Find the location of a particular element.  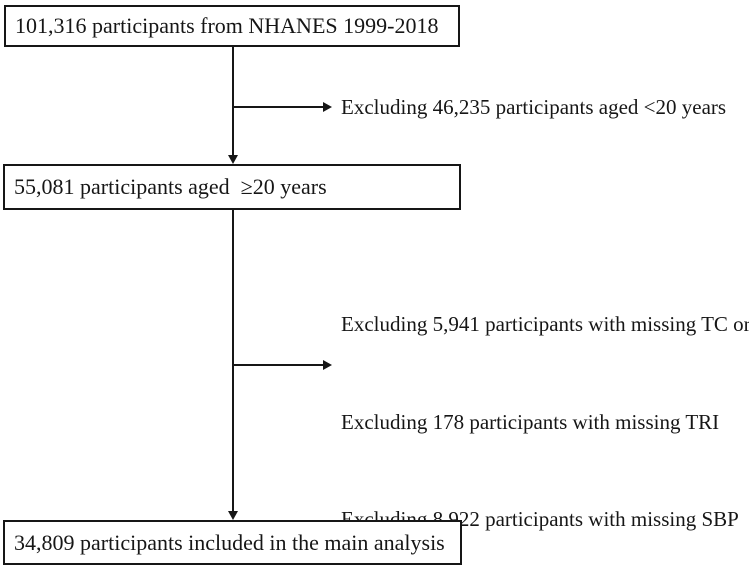

connector-line-box2-box3 is located at coordinates (233, 360).